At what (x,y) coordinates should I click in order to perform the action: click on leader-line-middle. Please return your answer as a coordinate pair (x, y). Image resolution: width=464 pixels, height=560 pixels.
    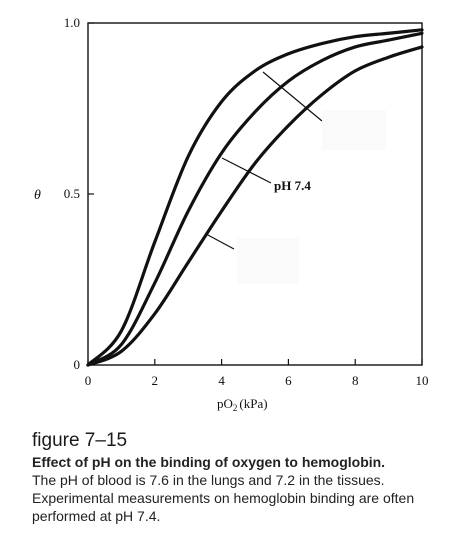
    Looking at the image, I should click on (246, 170).